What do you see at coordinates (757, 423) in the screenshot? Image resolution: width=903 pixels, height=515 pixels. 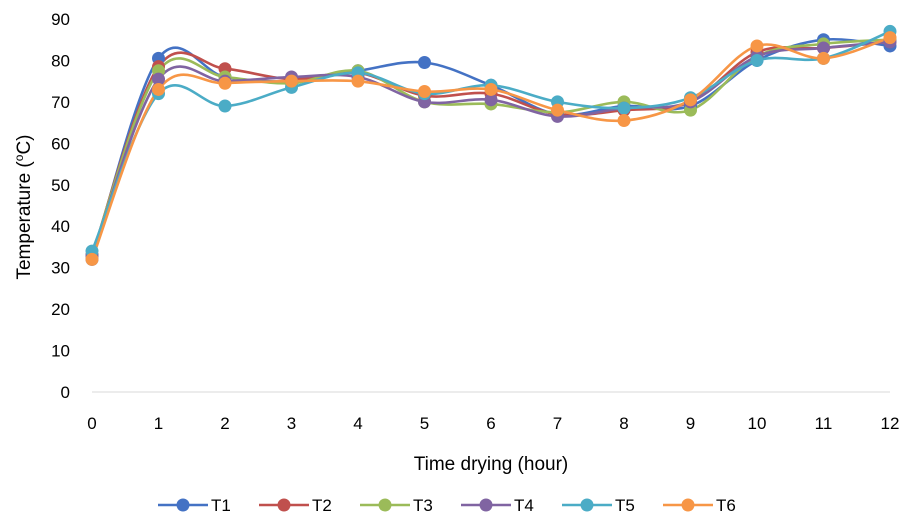 I see `x-tick-label: 10` at bounding box center [757, 423].